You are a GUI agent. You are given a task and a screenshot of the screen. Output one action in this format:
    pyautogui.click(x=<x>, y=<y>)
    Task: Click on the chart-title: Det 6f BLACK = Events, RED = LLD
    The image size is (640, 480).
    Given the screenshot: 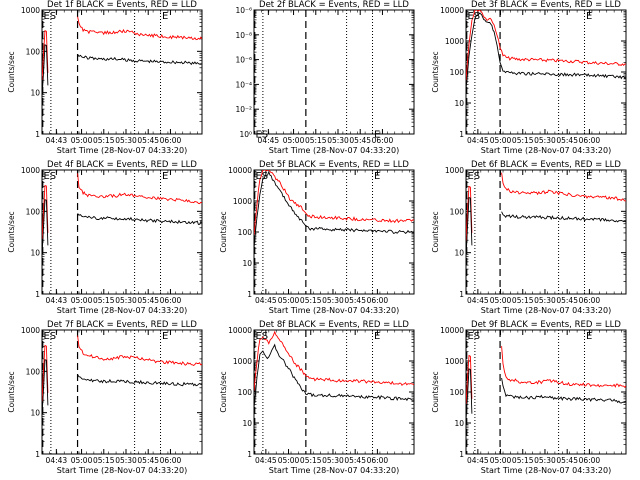 What is the action you would take?
    pyautogui.click(x=546, y=165)
    